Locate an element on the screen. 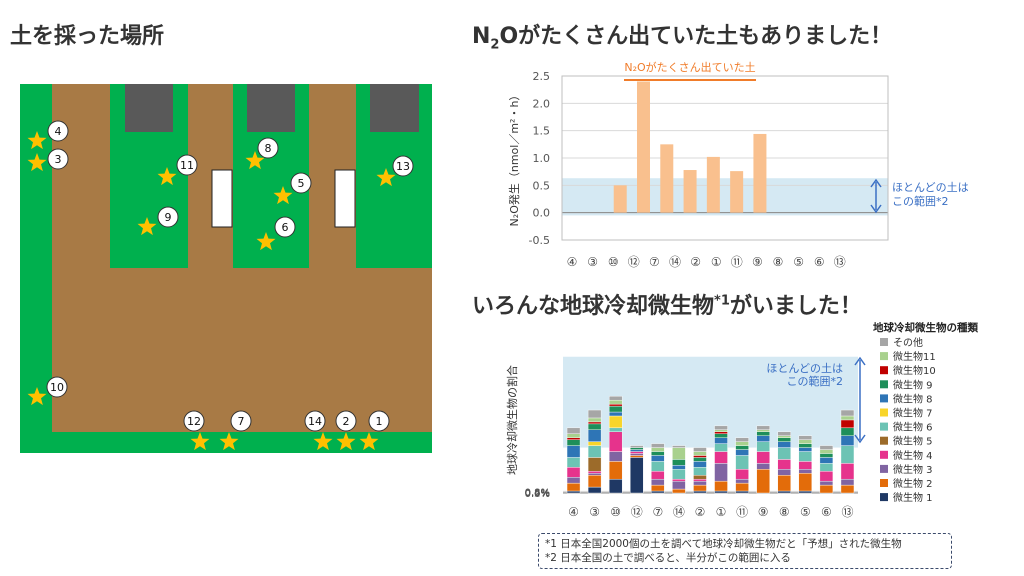  n2o-band-note-line: この範囲*2 is located at coordinates (920, 201).